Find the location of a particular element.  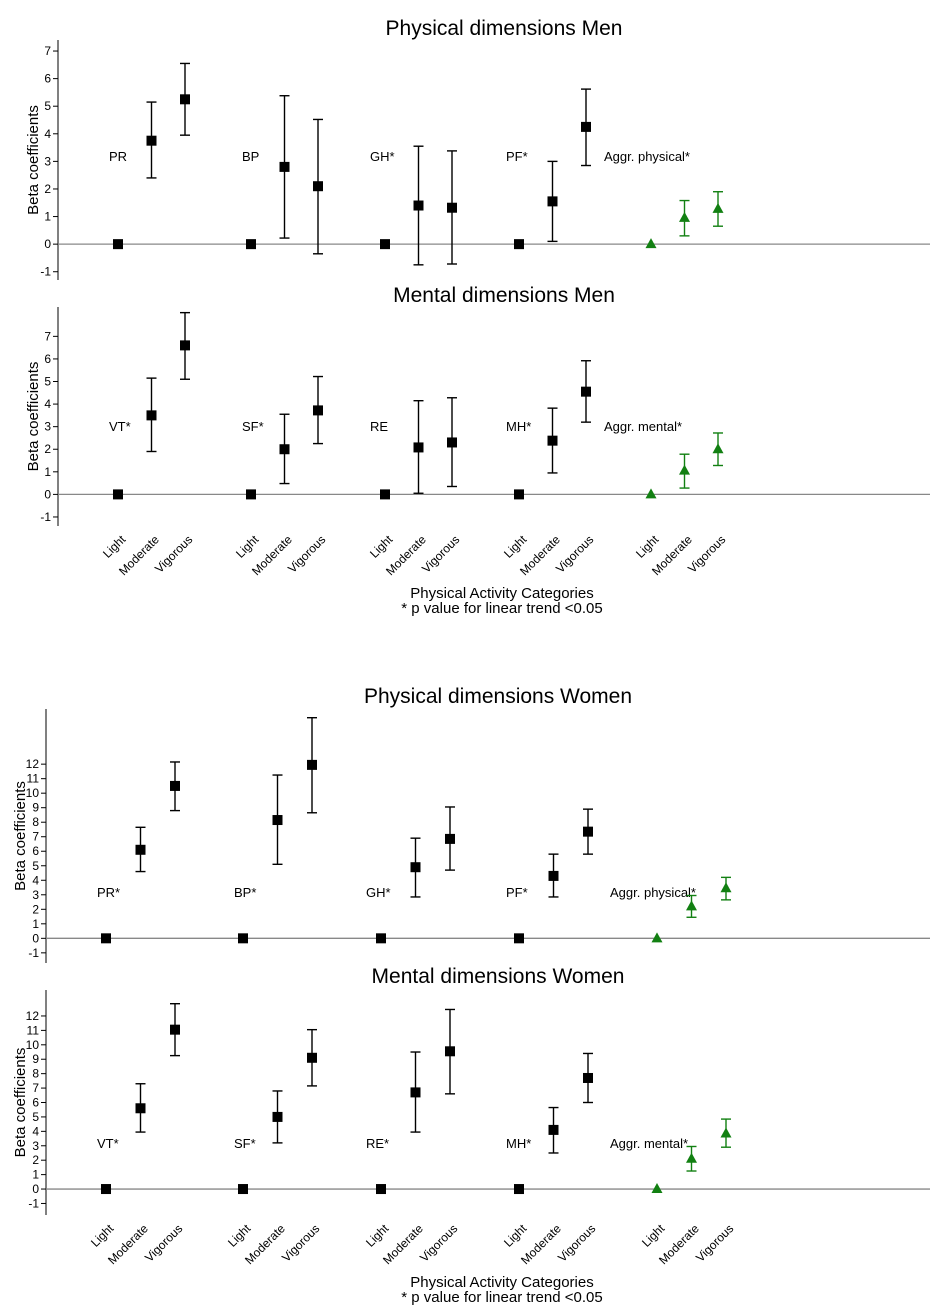

group-label: Aggr. mental* is located at coordinates (643, 426).